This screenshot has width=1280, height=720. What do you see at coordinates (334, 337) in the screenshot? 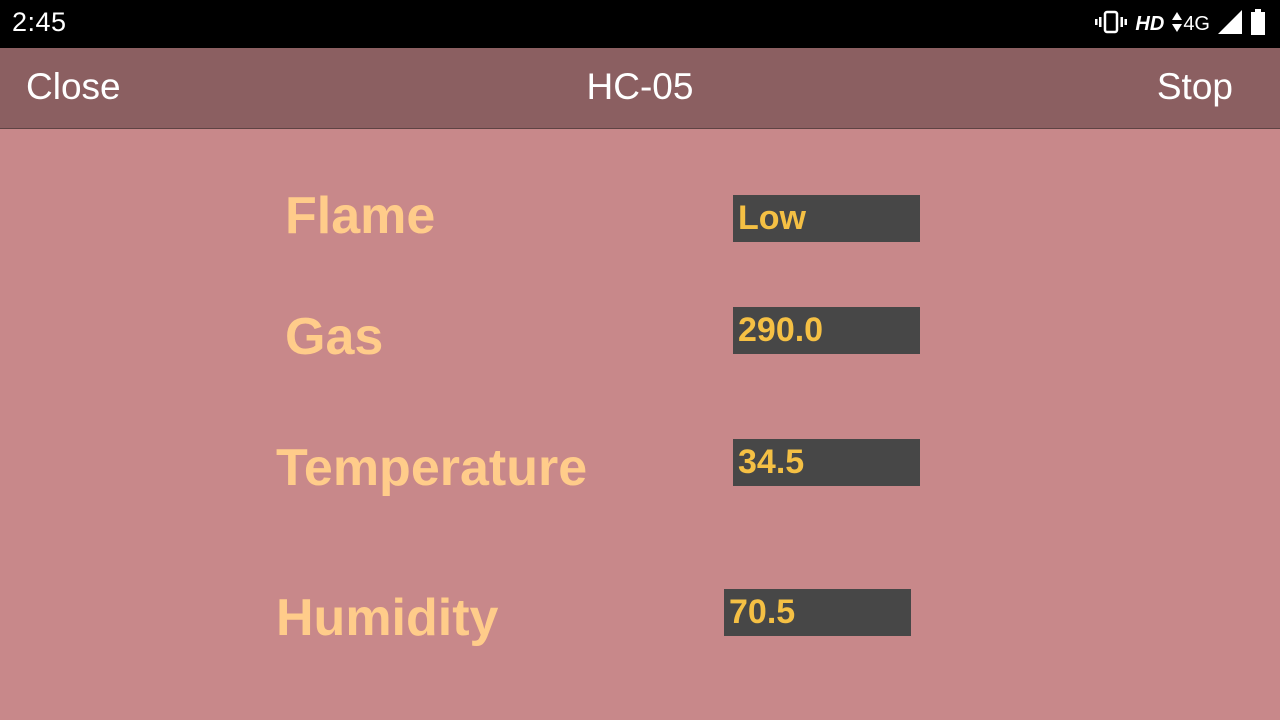
I see `gas-label: Gas` at bounding box center [334, 337].